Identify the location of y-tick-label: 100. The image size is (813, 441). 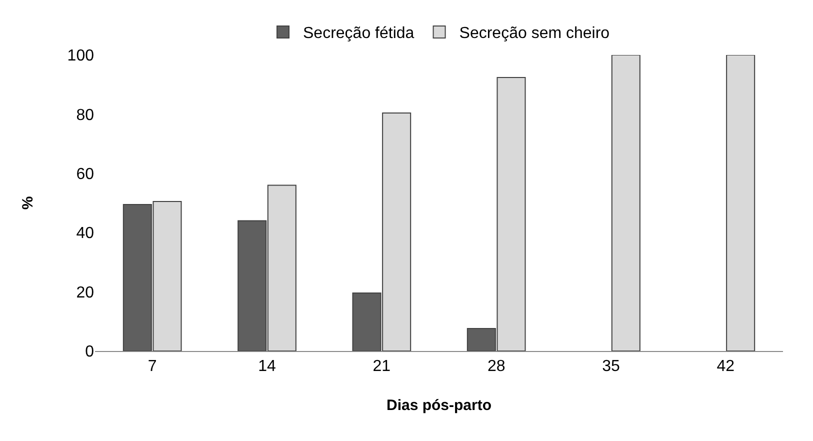
(80, 56).